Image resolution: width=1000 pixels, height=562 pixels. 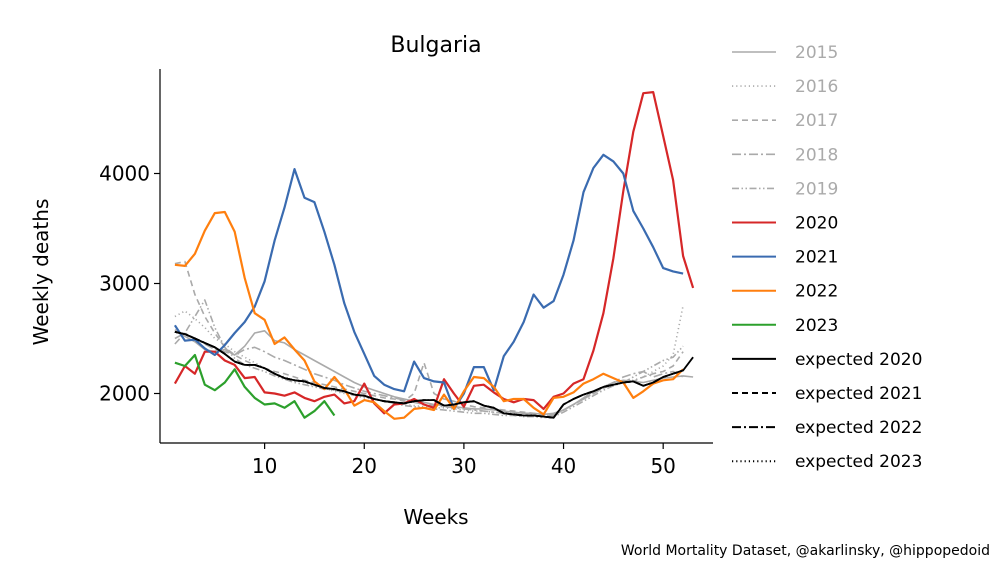 What do you see at coordinates (41, 272) in the screenshot?
I see `y-axis-label: Weekly deaths` at bounding box center [41, 272].